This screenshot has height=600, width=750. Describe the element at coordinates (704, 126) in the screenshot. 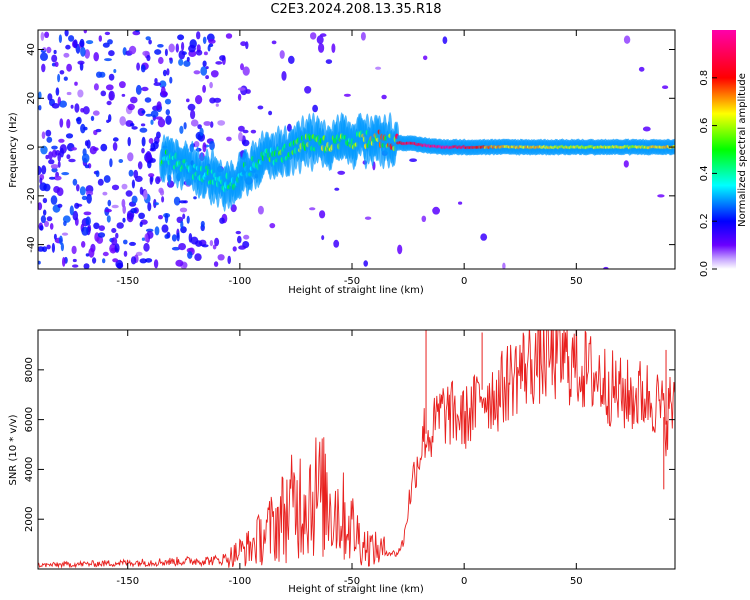

I see `colorbar-tick-label: 0.6` at that location.